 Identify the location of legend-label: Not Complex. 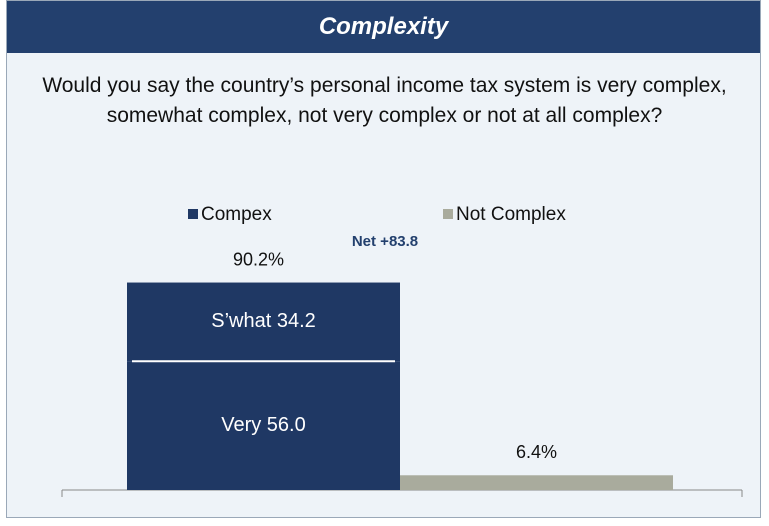
(511, 214).